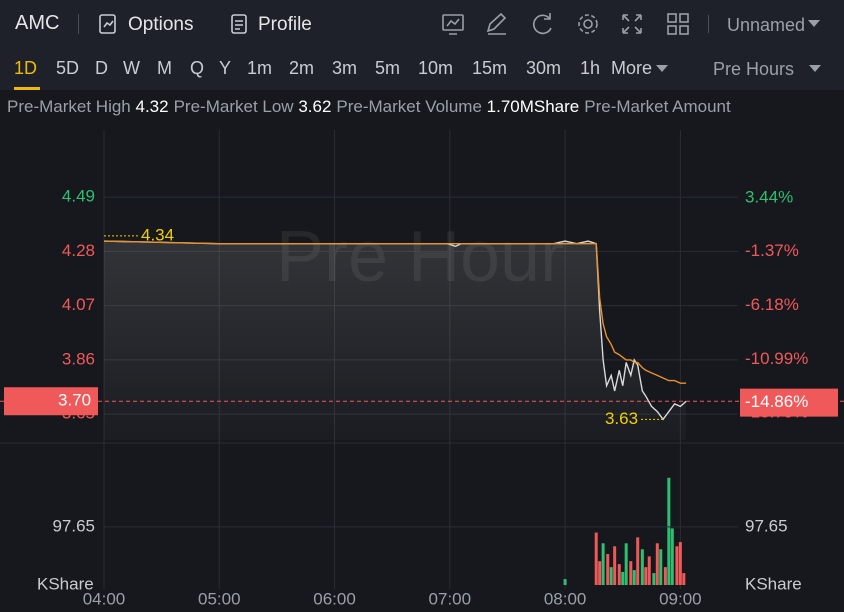  I want to click on timeframe-option: 15m, so click(490, 68).